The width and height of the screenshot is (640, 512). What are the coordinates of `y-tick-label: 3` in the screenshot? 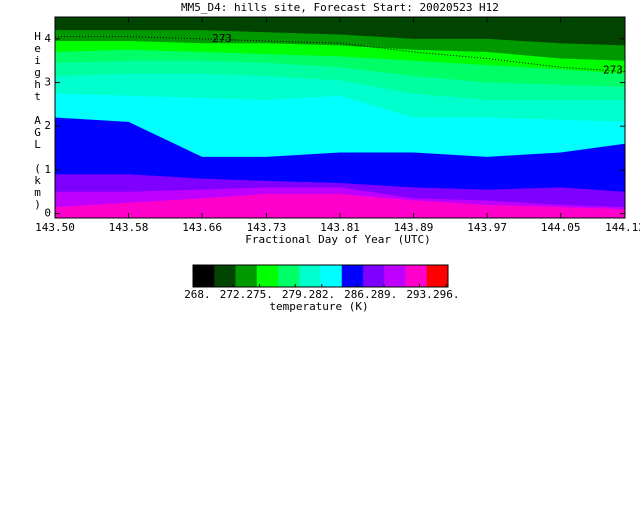 It's located at (47, 82).